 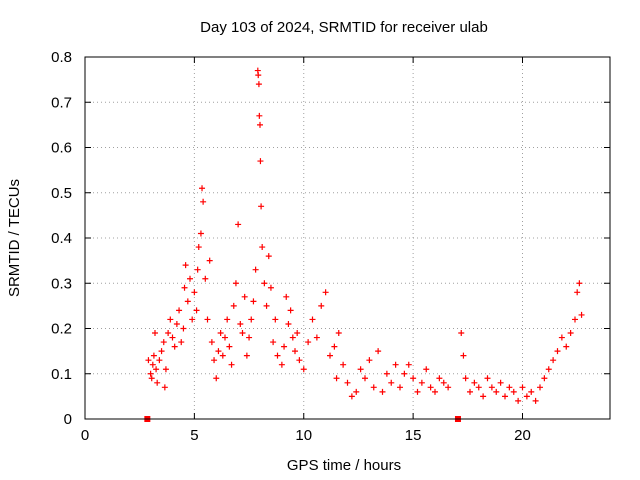 I want to click on y-tick-label: 0.7, so click(x=61, y=102).